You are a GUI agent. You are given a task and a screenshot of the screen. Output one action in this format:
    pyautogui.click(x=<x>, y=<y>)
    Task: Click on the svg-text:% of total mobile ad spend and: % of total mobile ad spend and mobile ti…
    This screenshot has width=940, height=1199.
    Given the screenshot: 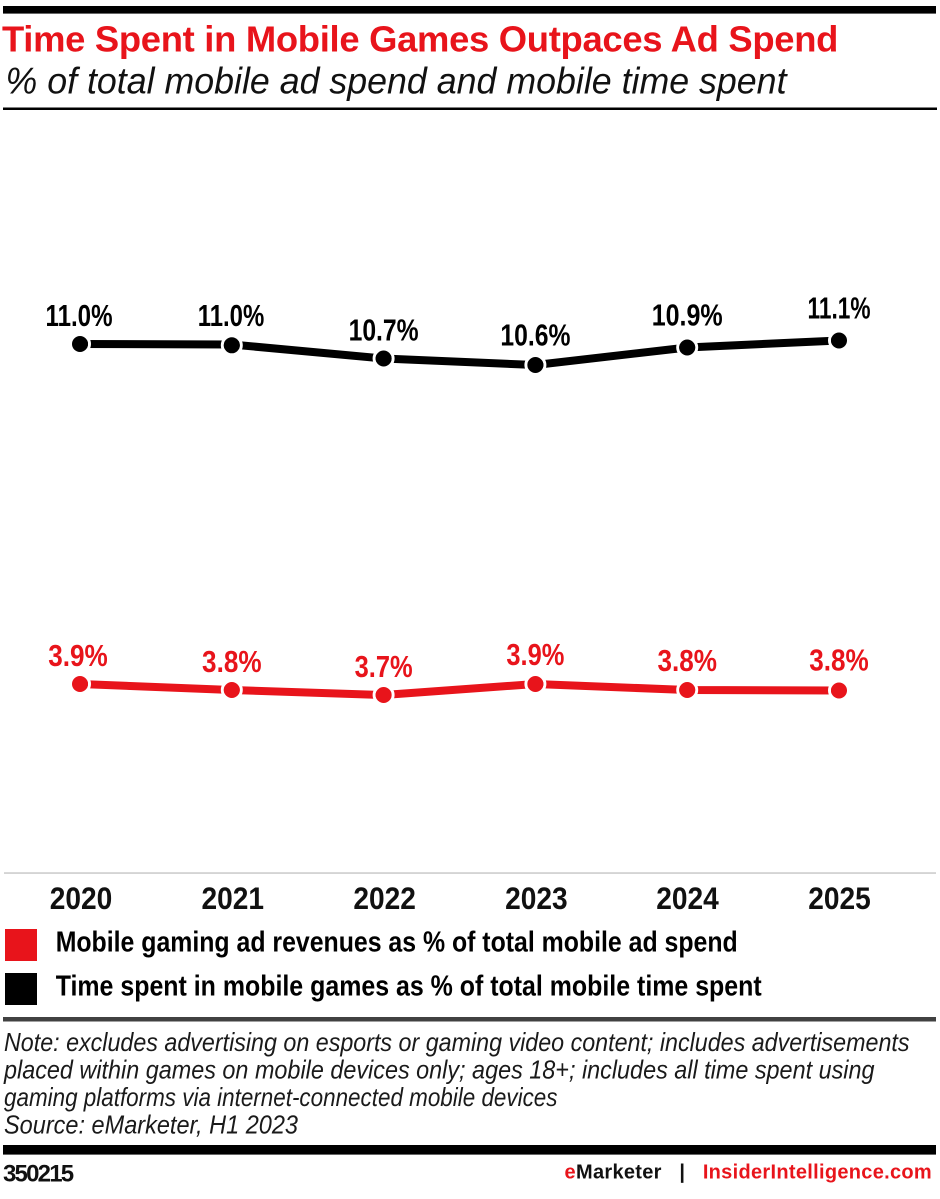 What is the action you would take?
    pyautogui.click(x=397, y=80)
    